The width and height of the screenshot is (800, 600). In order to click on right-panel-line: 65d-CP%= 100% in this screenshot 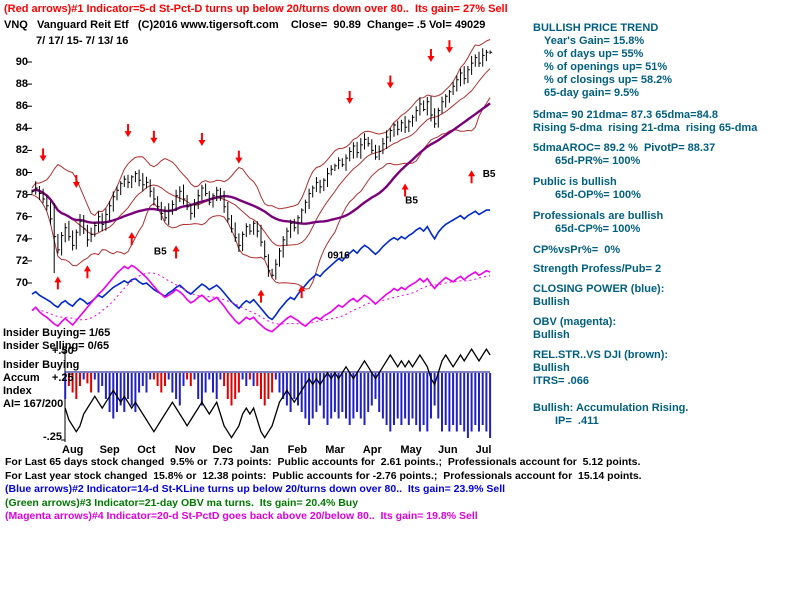, I will do `click(598, 229)`.